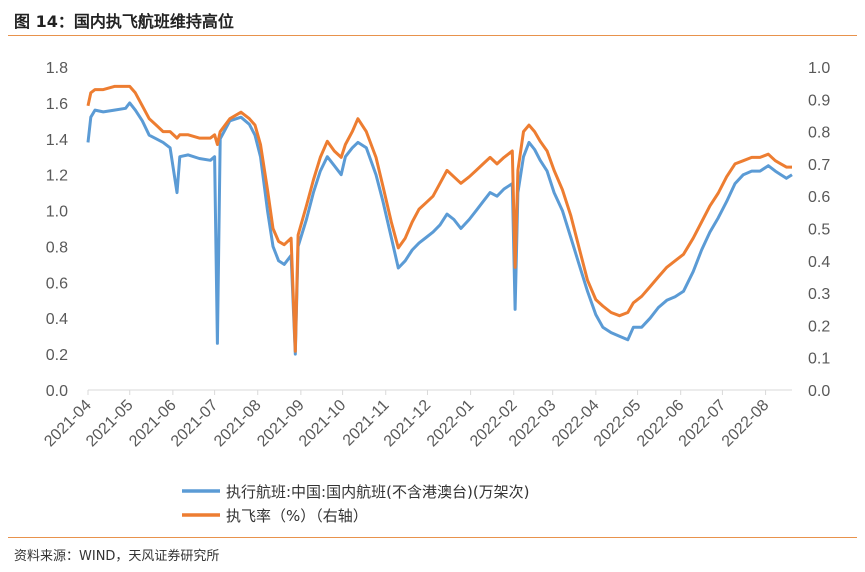 This screenshot has width=865, height=572. Describe the element at coordinates (819, 133) in the screenshot. I see `right-tick-label: 0.8` at that location.